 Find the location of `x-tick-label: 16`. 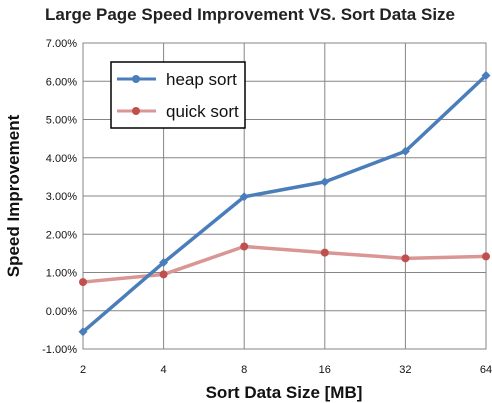

x-tick-label: 16 is located at coordinates (325, 370).